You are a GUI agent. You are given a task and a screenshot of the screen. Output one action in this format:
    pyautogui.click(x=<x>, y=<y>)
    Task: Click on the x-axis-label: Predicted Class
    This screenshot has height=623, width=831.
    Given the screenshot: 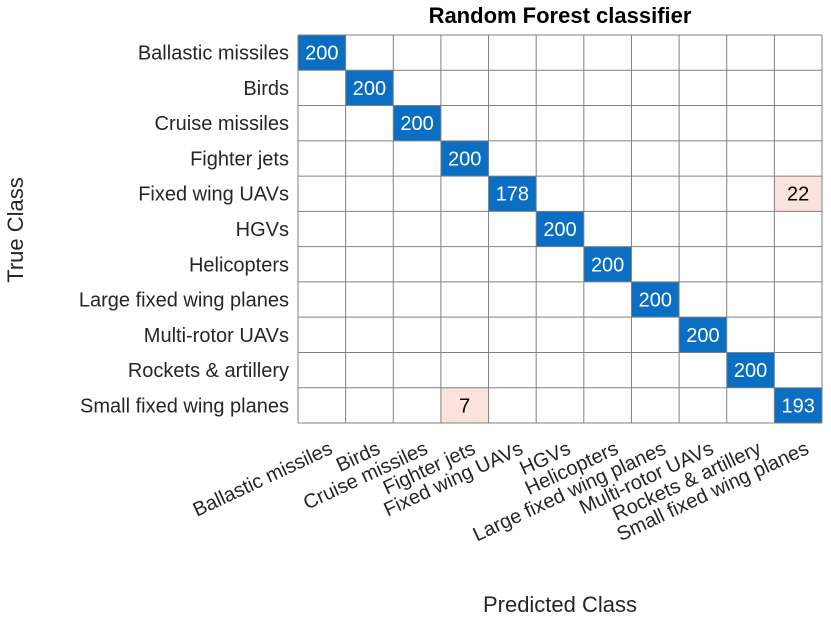 What is the action you would take?
    pyautogui.click(x=560, y=604)
    